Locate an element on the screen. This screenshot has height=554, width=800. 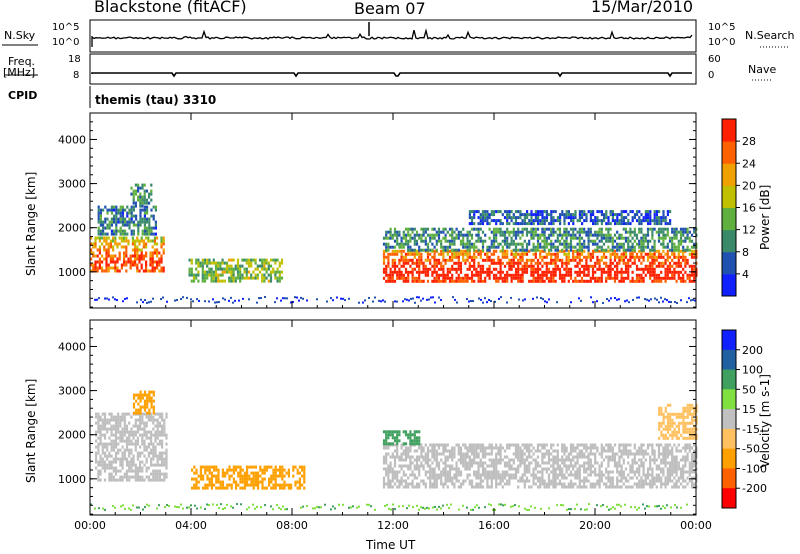
colorbar-tick-label: 8 is located at coordinates (745, 252).